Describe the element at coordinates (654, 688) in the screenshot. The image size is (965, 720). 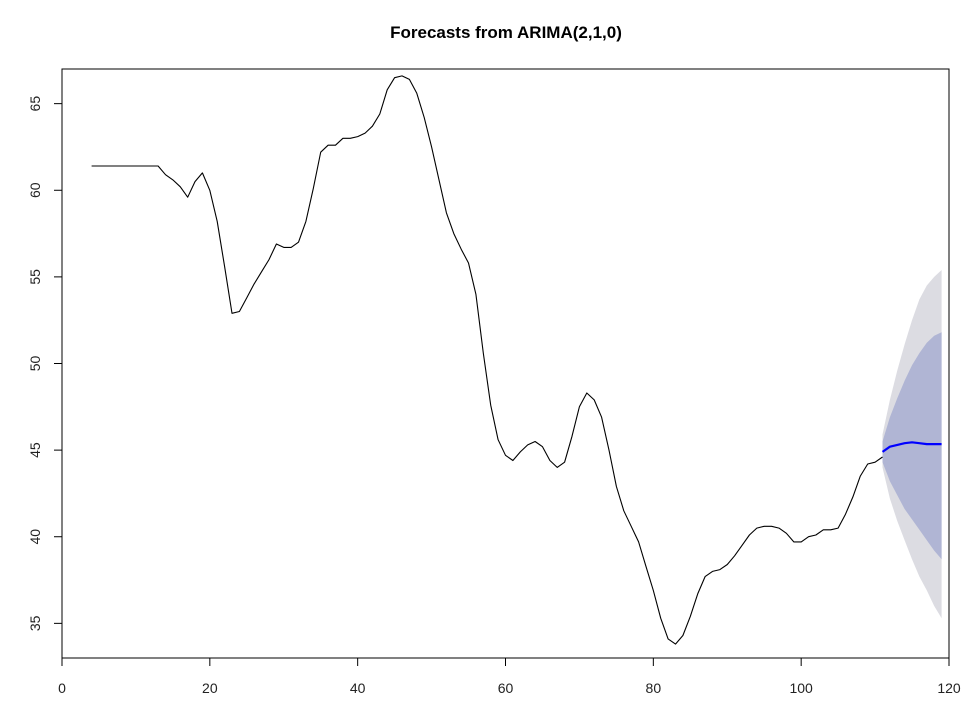
I see `x-tick-label: 80` at that location.